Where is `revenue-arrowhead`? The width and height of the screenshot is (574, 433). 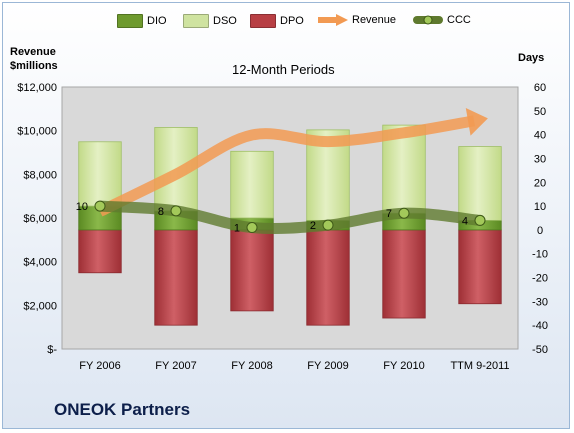 revenue-arrowhead is located at coordinates (476, 121).